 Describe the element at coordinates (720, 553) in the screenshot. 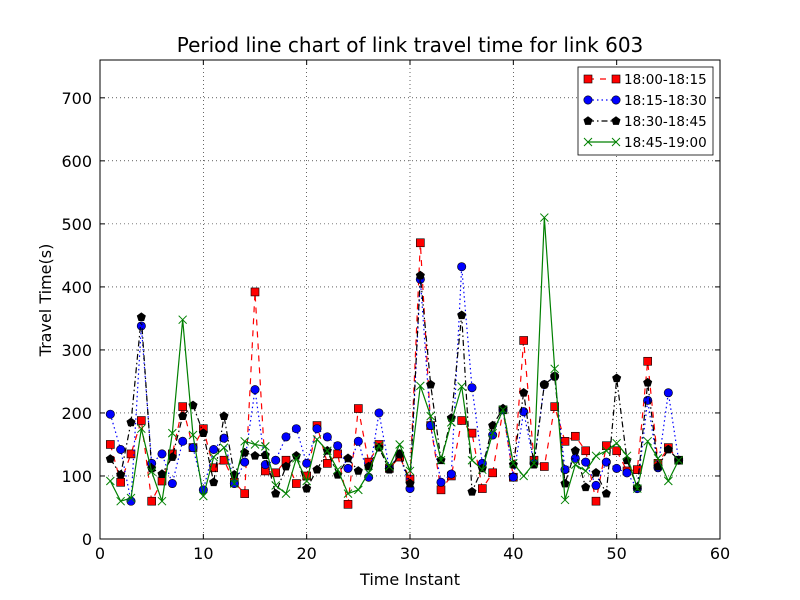

I see `x-tick-label: 60` at that location.